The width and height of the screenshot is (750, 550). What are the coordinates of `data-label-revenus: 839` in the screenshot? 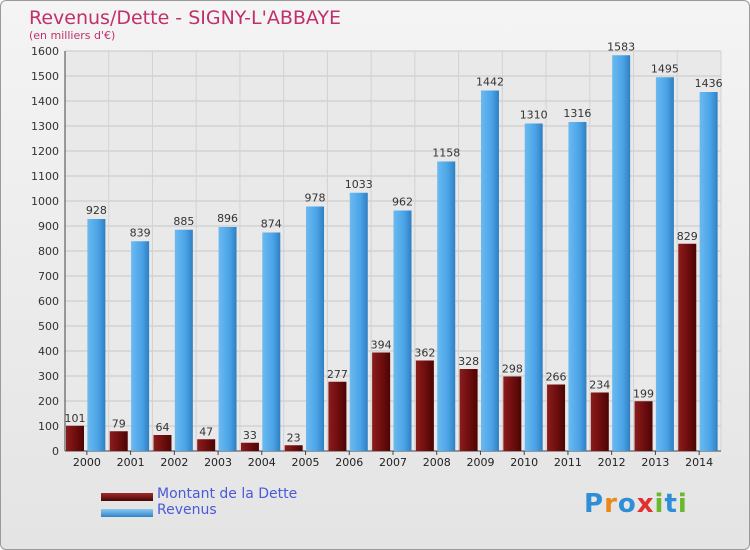 It's located at (140, 232).